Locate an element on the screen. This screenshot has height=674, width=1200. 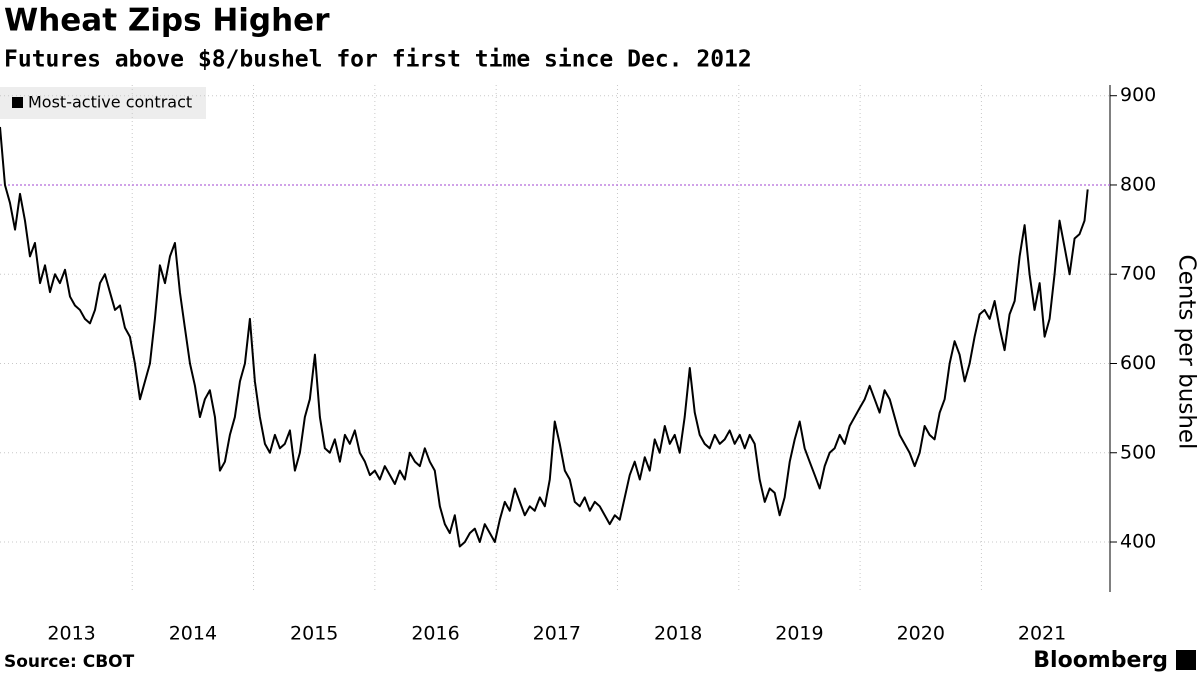
legend-background is located at coordinates (103, 103).